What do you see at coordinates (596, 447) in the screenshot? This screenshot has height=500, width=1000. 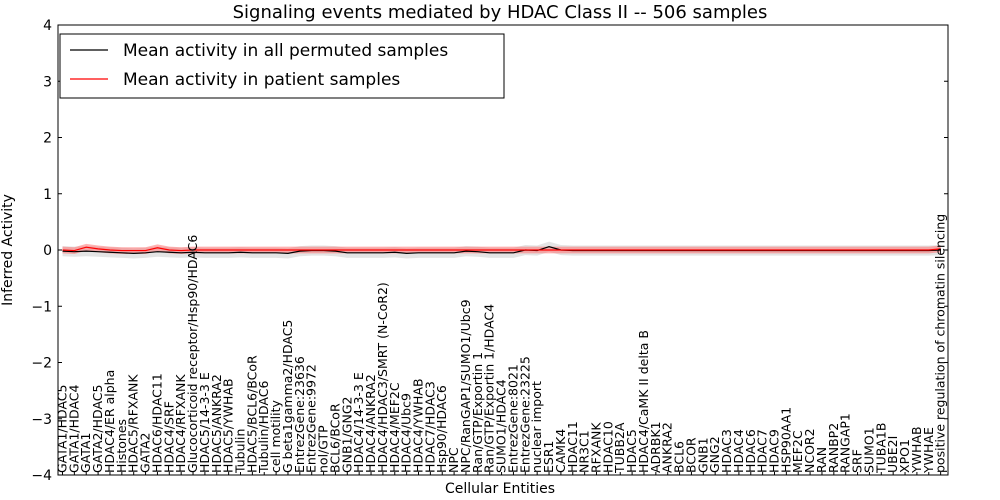 I see `x-tick-label: RFXANK` at bounding box center [596, 447].